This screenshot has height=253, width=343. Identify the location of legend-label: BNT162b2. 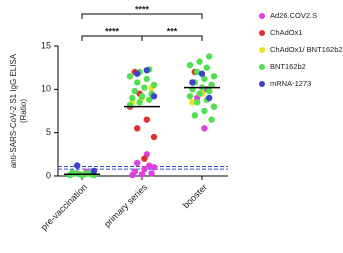
(288, 66).